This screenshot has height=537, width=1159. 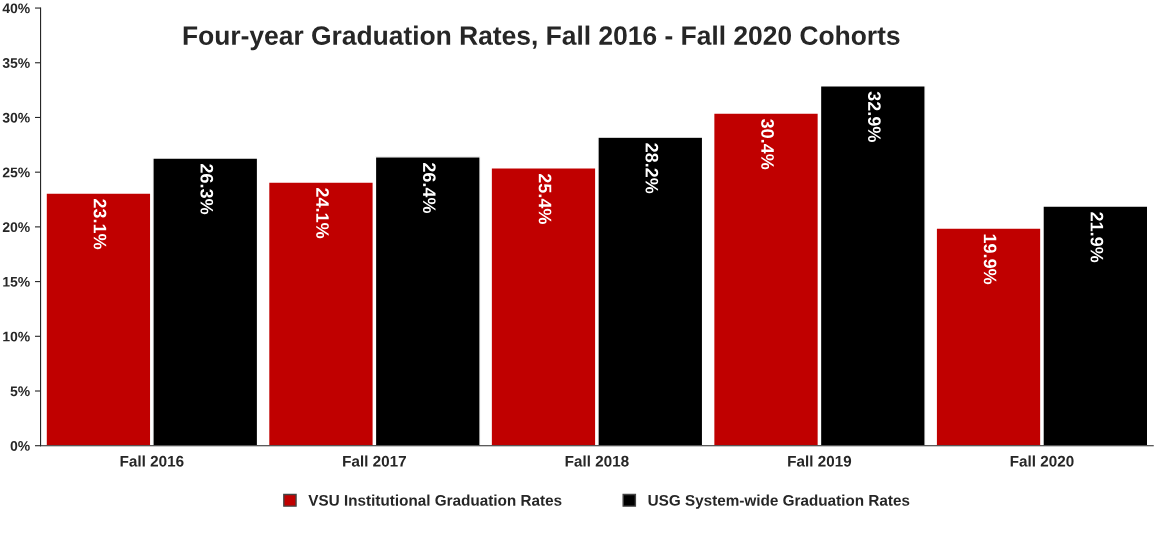 What do you see at coordinates (779, 501) in the screenshot?
I see `legend-label: USG System-wide Graduation Rates` at bounding box center [779, 501].